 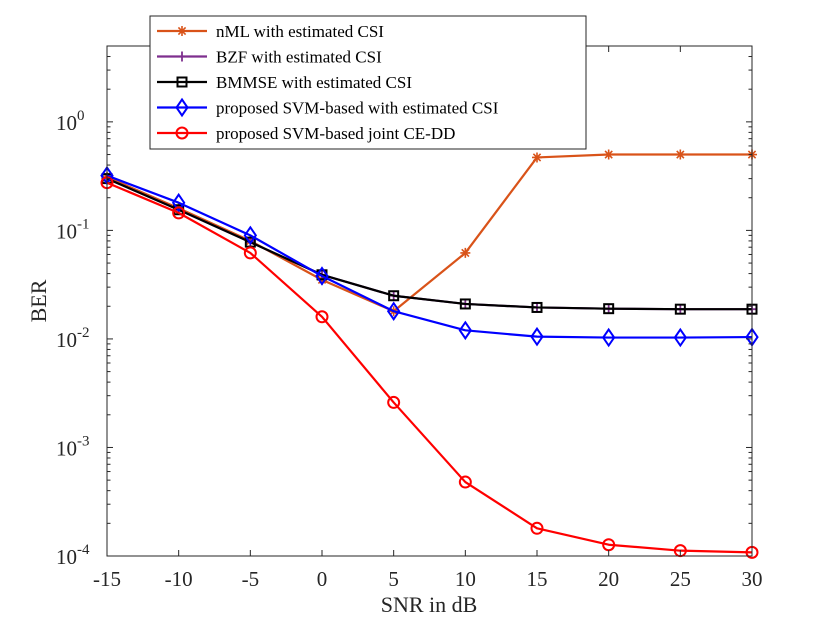 What do you see at coordinates (357, 108) in the screenshot?
I see `legend-label: proposed SVM-based with estimated CSI` at bounding box center [357, 108].